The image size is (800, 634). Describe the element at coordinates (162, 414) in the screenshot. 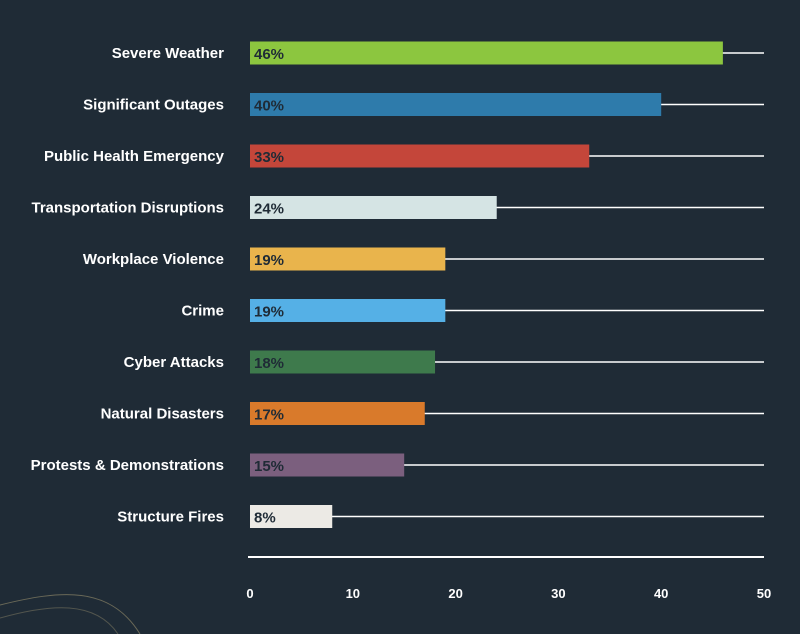

I see `category-label: Natural Disasters` at that location.